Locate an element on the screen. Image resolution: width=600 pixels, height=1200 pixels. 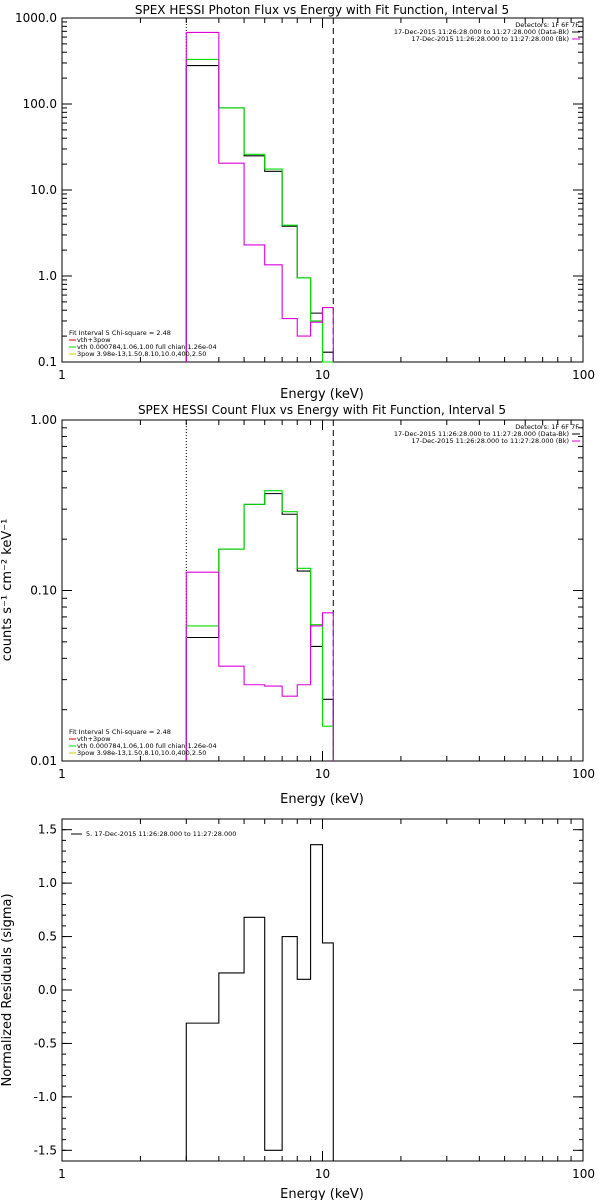
y-tick-label: 0.10 is located at coordinates (43, 591).